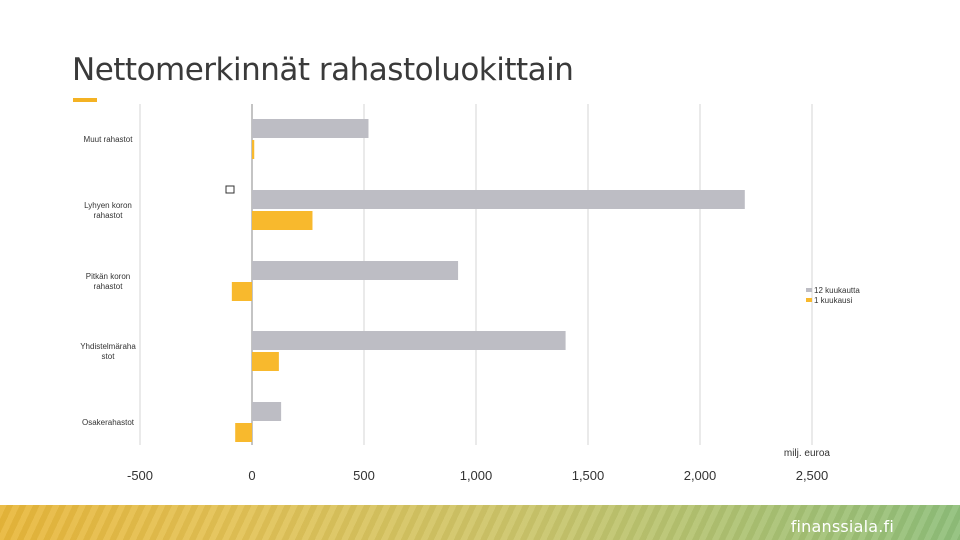 The image size is (960, 540). What do you see at coordinates (837, 290) in the screenshot?
I see `legend-label: 12 kuukautta` at bounding box center [837, 290].